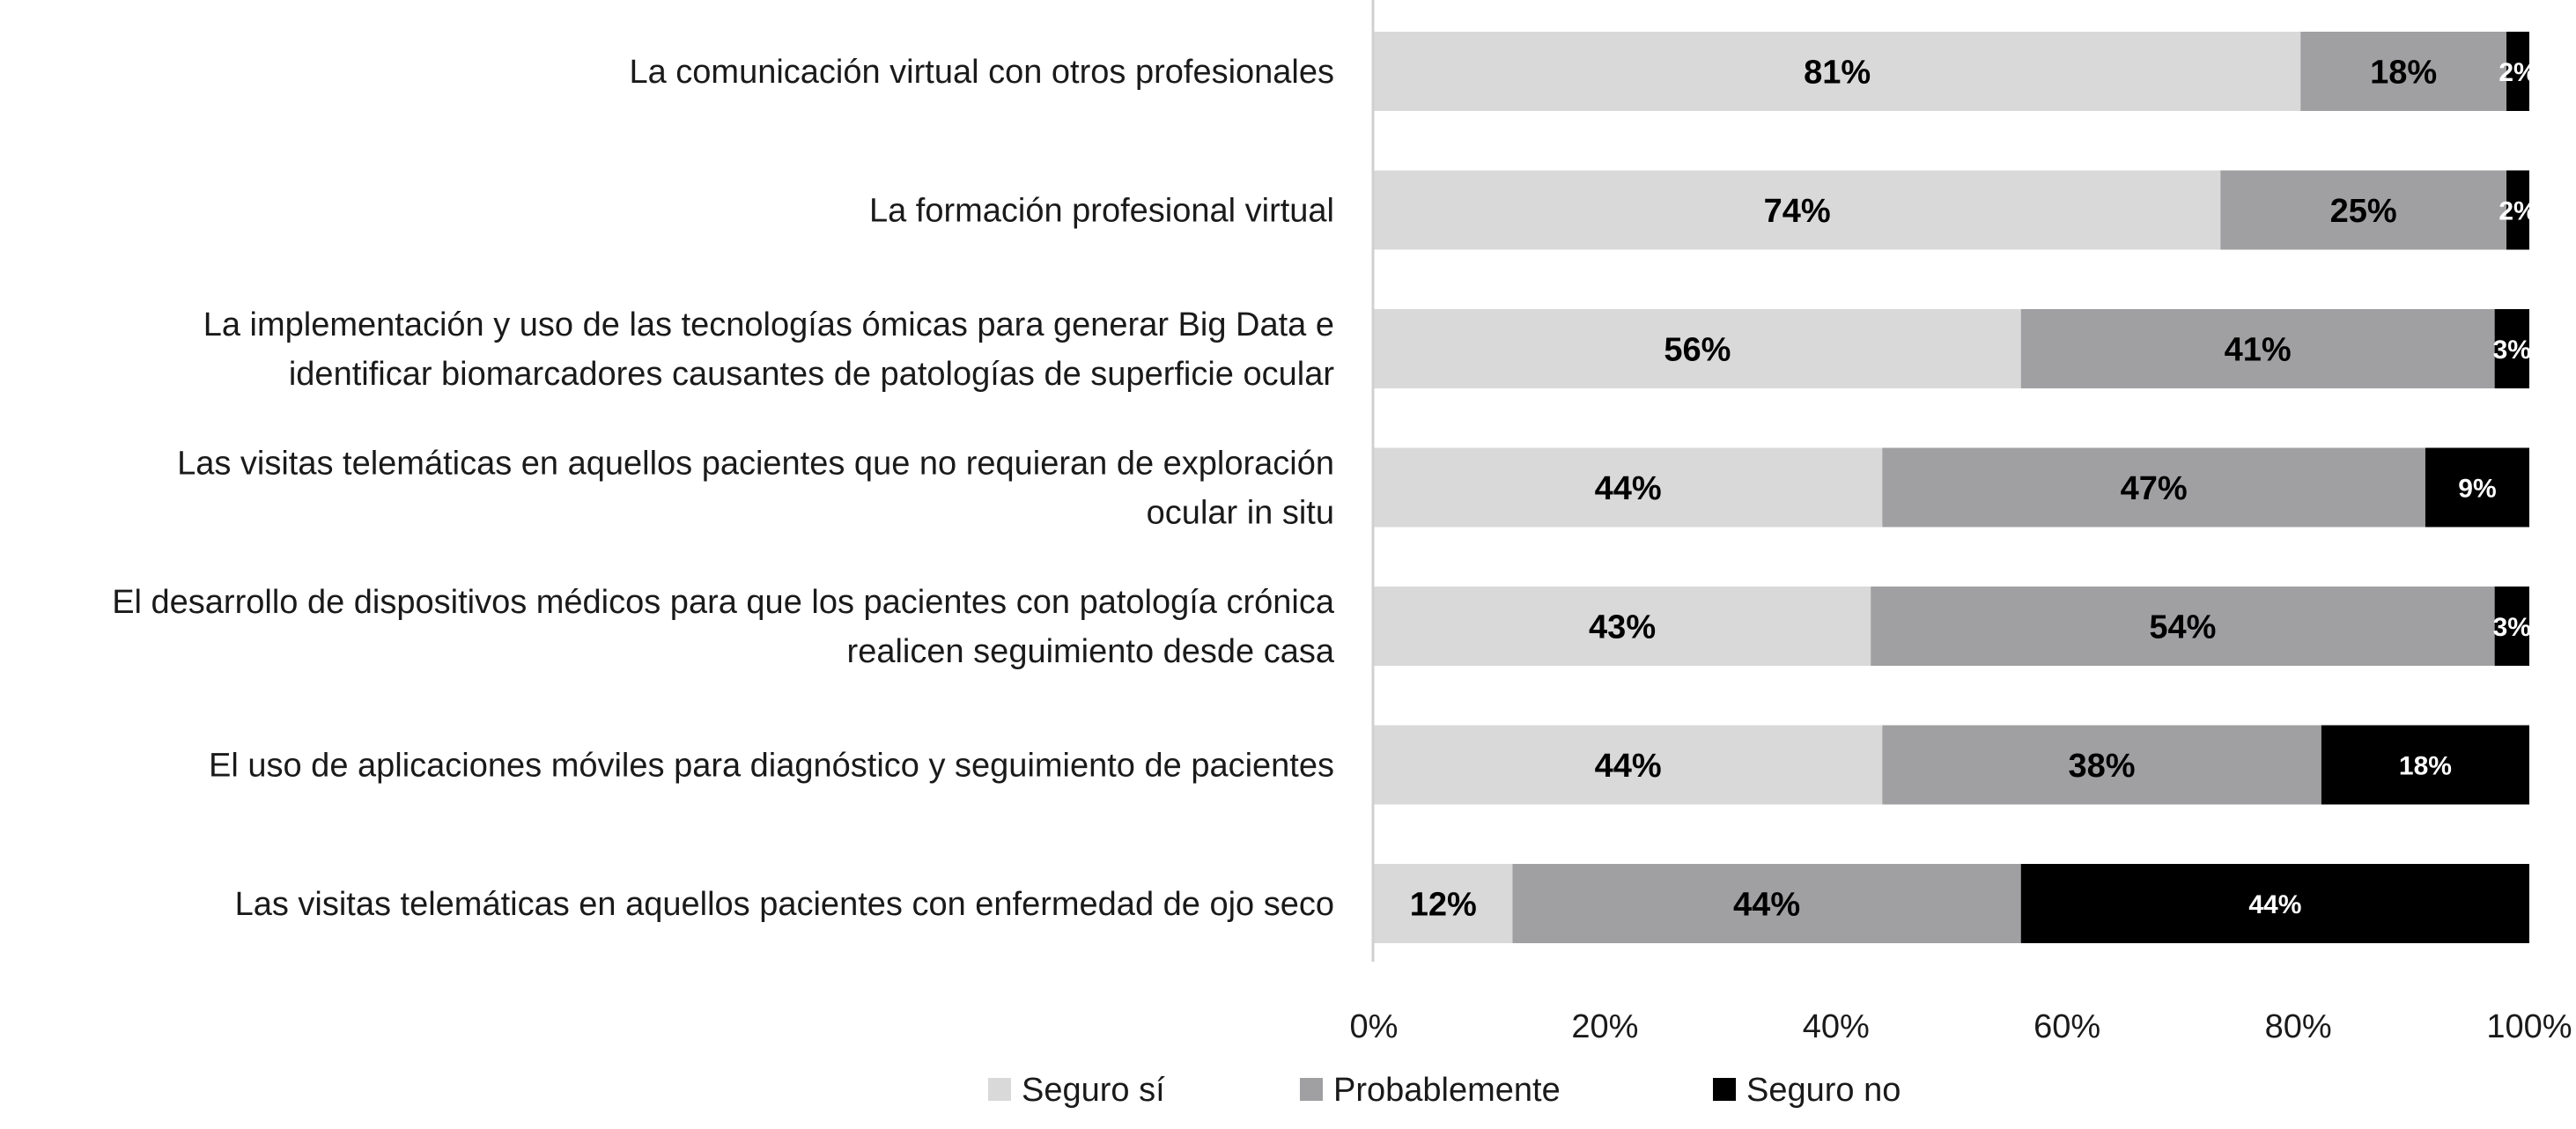 Image resolution: width=2576 pixels, height=1129 pixels. I want to click on x-tick-label: 20%, so click(1604, 1027).